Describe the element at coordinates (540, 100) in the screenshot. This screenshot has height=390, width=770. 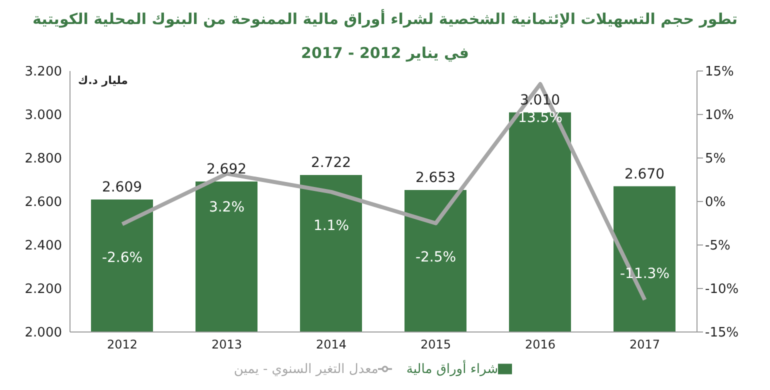
I see `data-label: 3.010` at that location.